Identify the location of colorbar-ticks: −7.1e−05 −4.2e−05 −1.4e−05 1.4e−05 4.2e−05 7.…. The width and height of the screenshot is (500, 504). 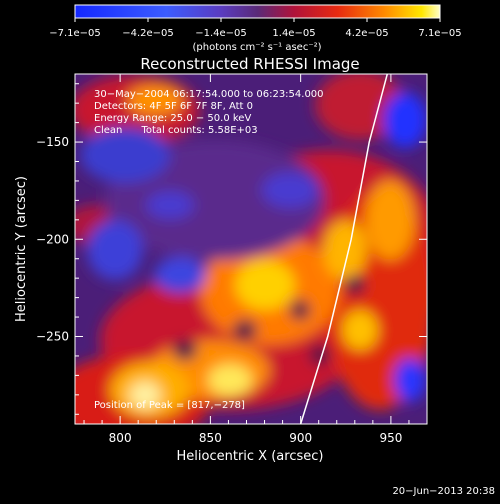
(255, 28).